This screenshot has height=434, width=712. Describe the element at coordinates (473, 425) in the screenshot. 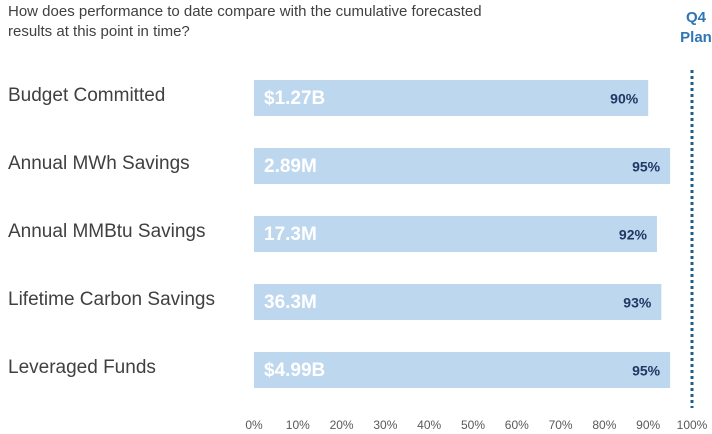

I see `x-tick-label: 50%` at that location.